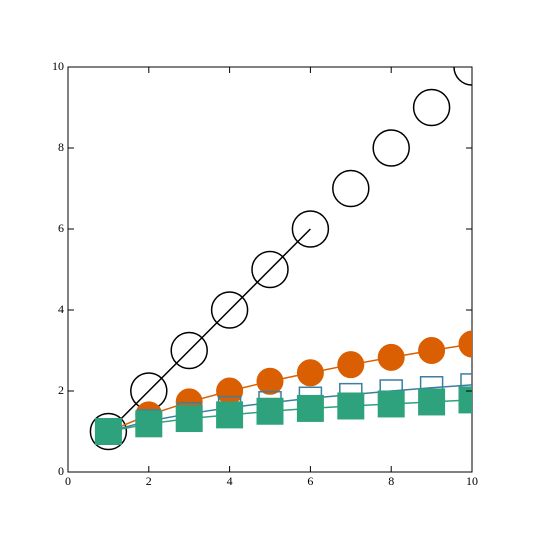 The image size is (540, 540). What do you see at coordinates (149, 481) in the screenshot?
I see `x-tick-label: 2` at bounding box center [149, 481].